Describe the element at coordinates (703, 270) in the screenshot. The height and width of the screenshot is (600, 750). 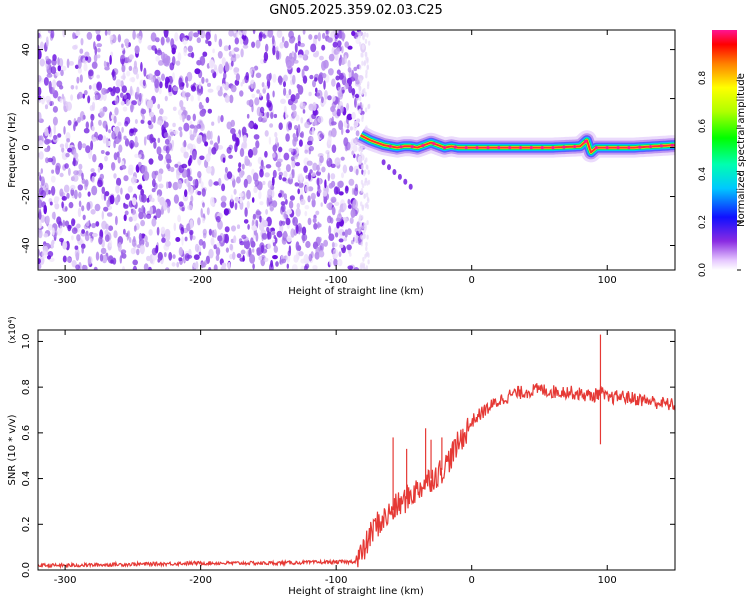
I see `colorbar-tick-label: 0.0` at that location.